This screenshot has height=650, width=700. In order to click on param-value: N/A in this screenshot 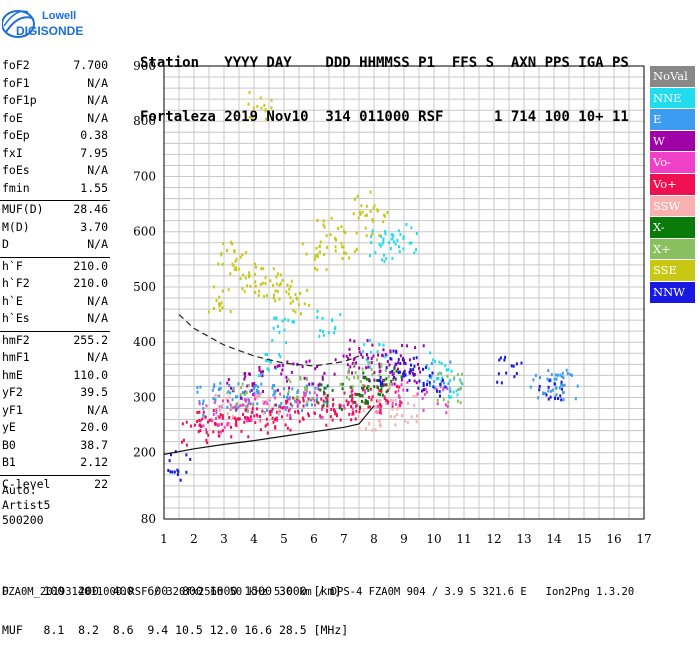, I will do `click(97, 409)`.